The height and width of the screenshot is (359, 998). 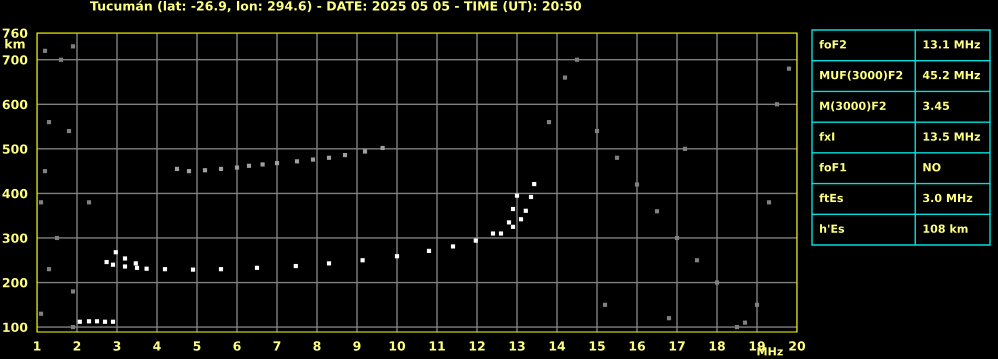 I want to click on text: M(3000)F2, so click(x=853, y=106).